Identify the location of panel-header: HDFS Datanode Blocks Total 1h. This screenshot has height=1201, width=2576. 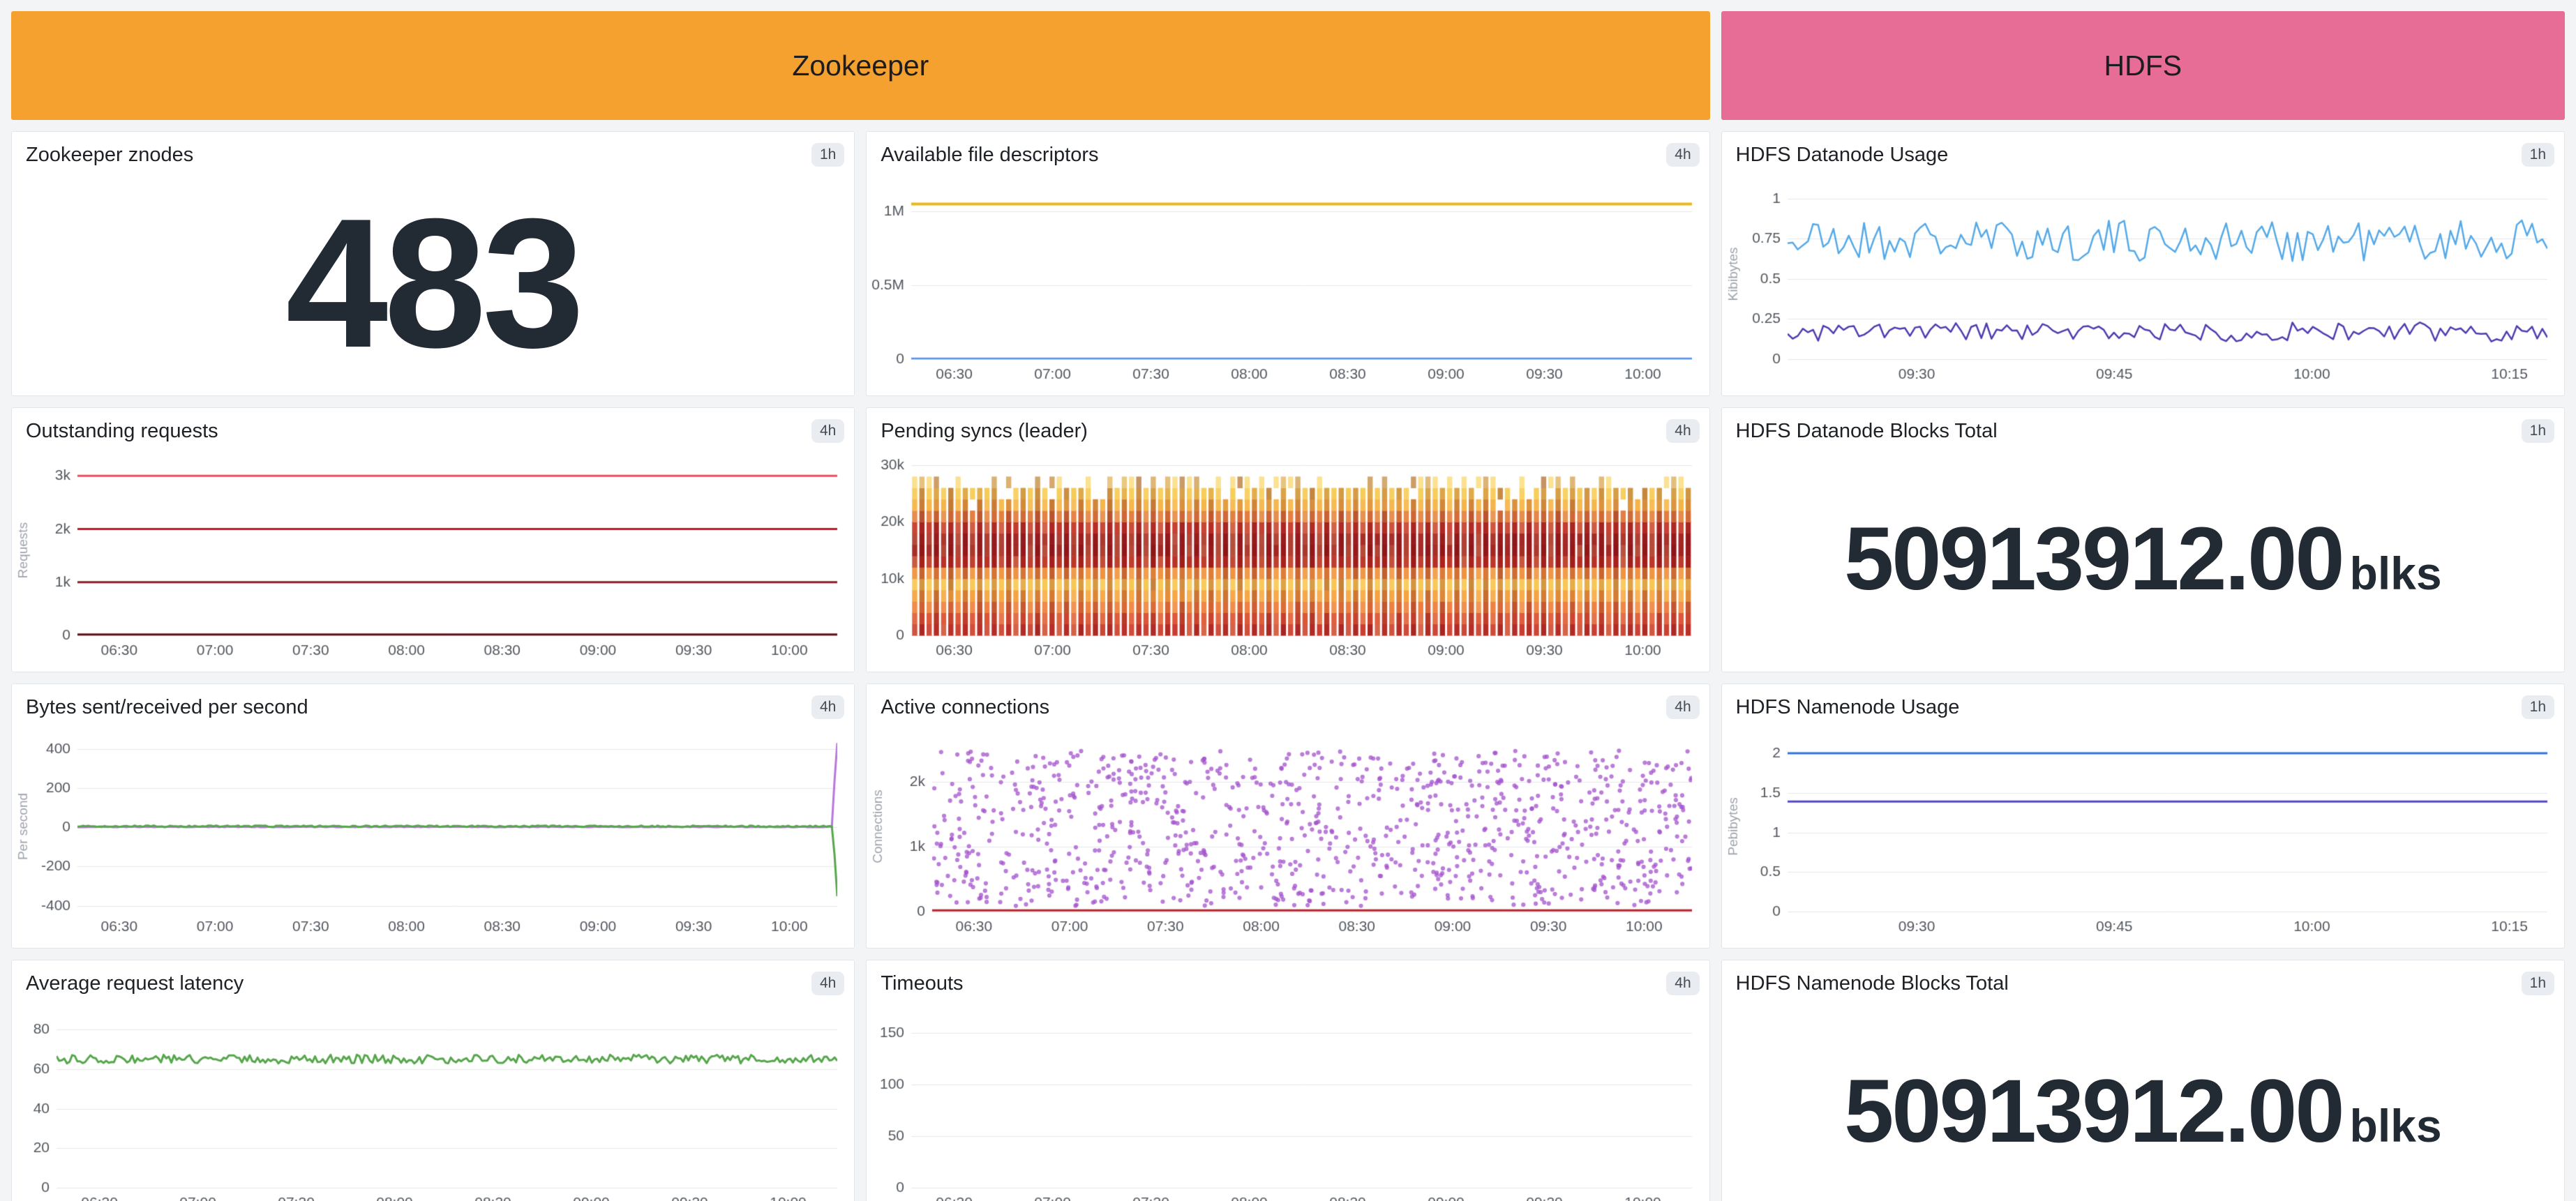
(2143, 427).